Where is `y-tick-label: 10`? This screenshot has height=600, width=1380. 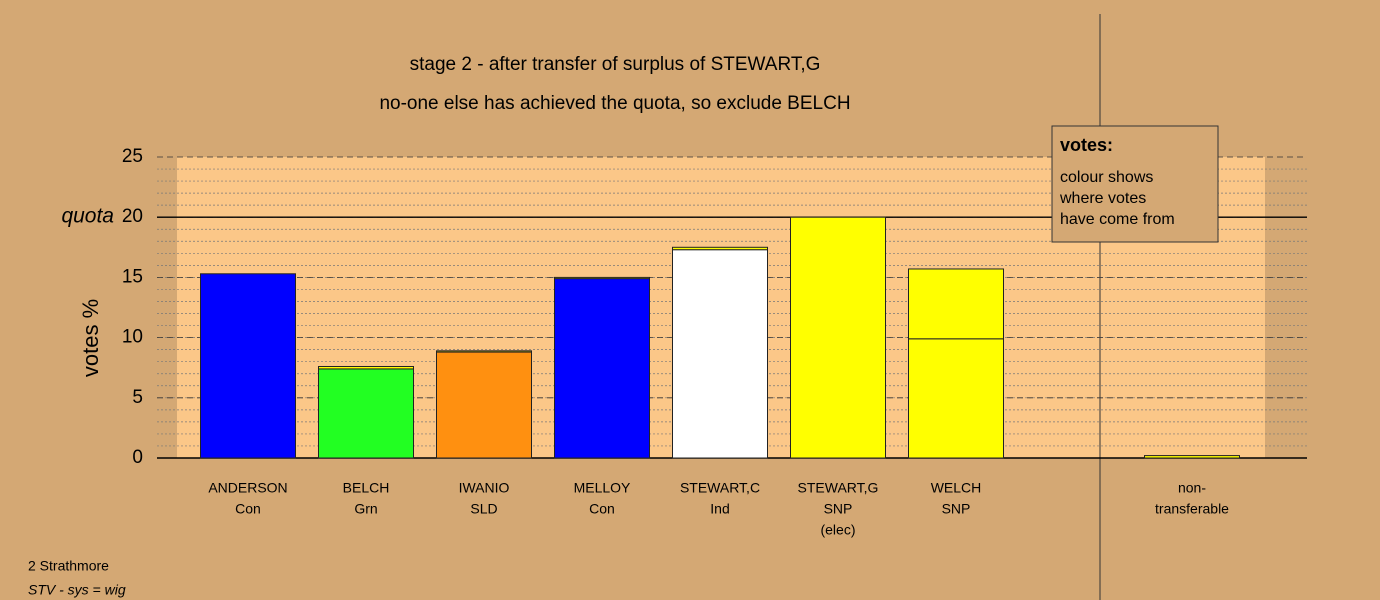
y-tick-label: 10 is located at coordinates (132, 337).